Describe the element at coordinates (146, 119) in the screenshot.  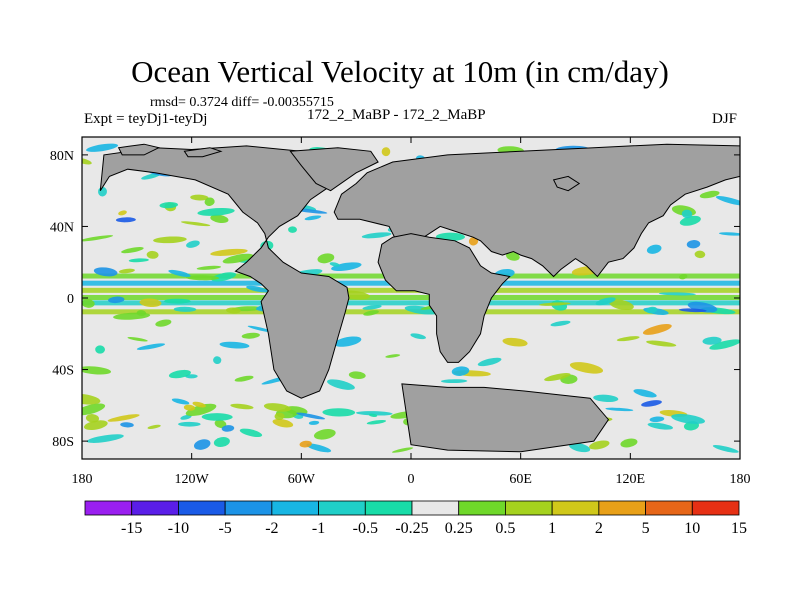
I see `experiment-label: Expt = teyDj1-teyDj` at that location.